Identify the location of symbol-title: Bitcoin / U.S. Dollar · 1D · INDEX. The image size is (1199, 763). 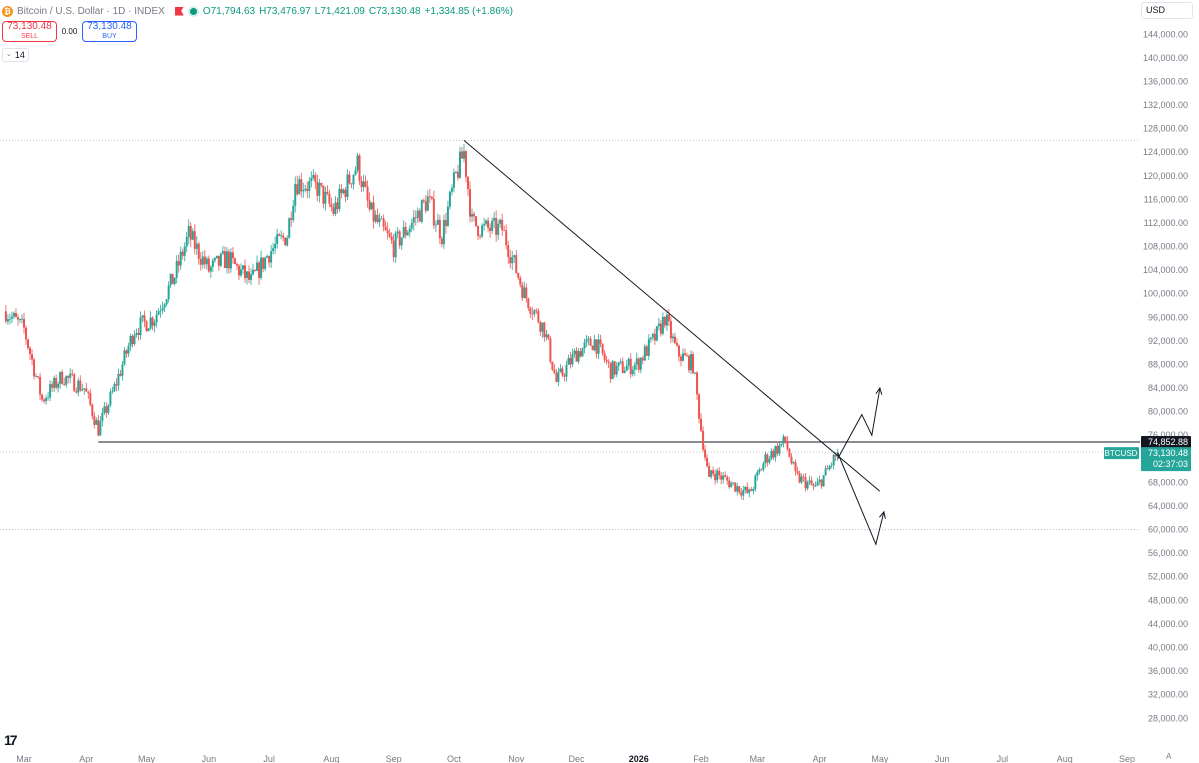
(91, 11).